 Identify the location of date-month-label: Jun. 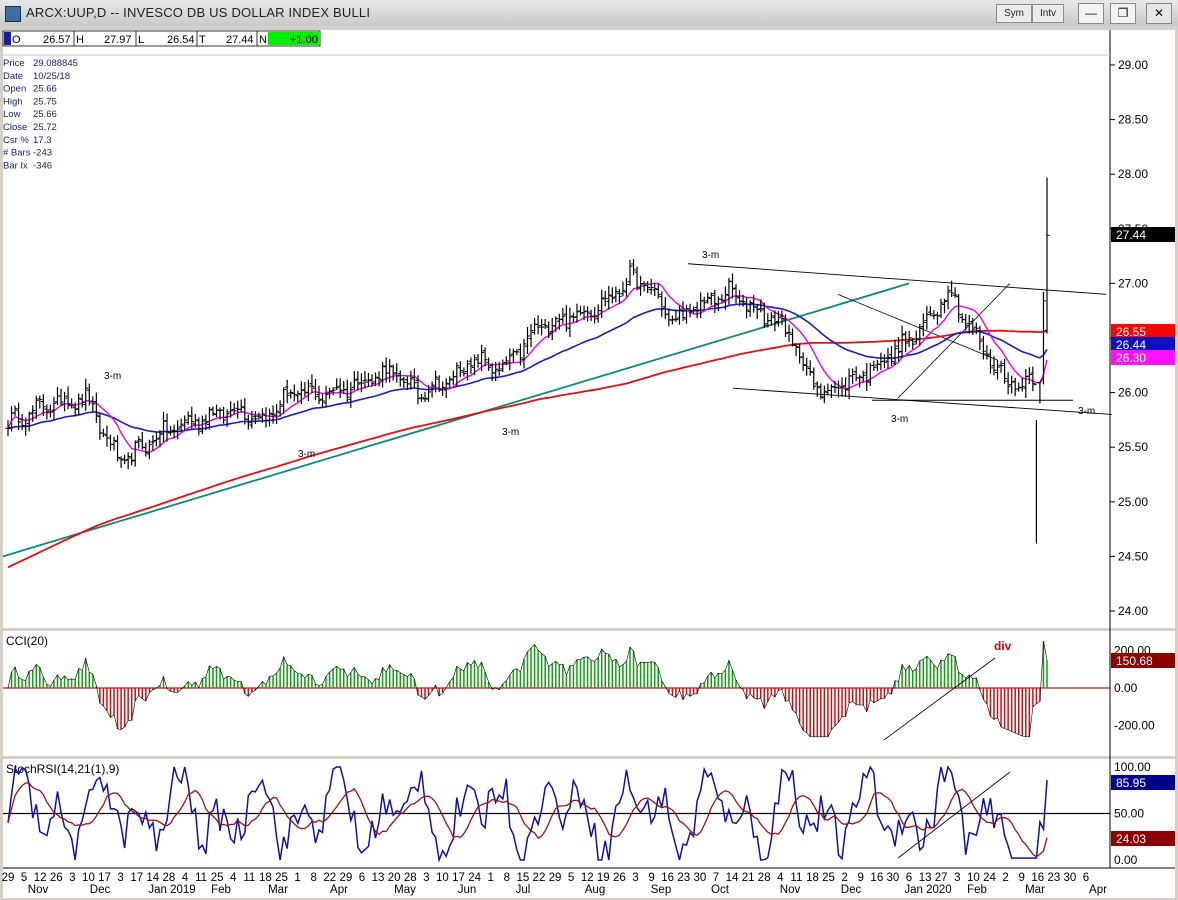
(467, 890).